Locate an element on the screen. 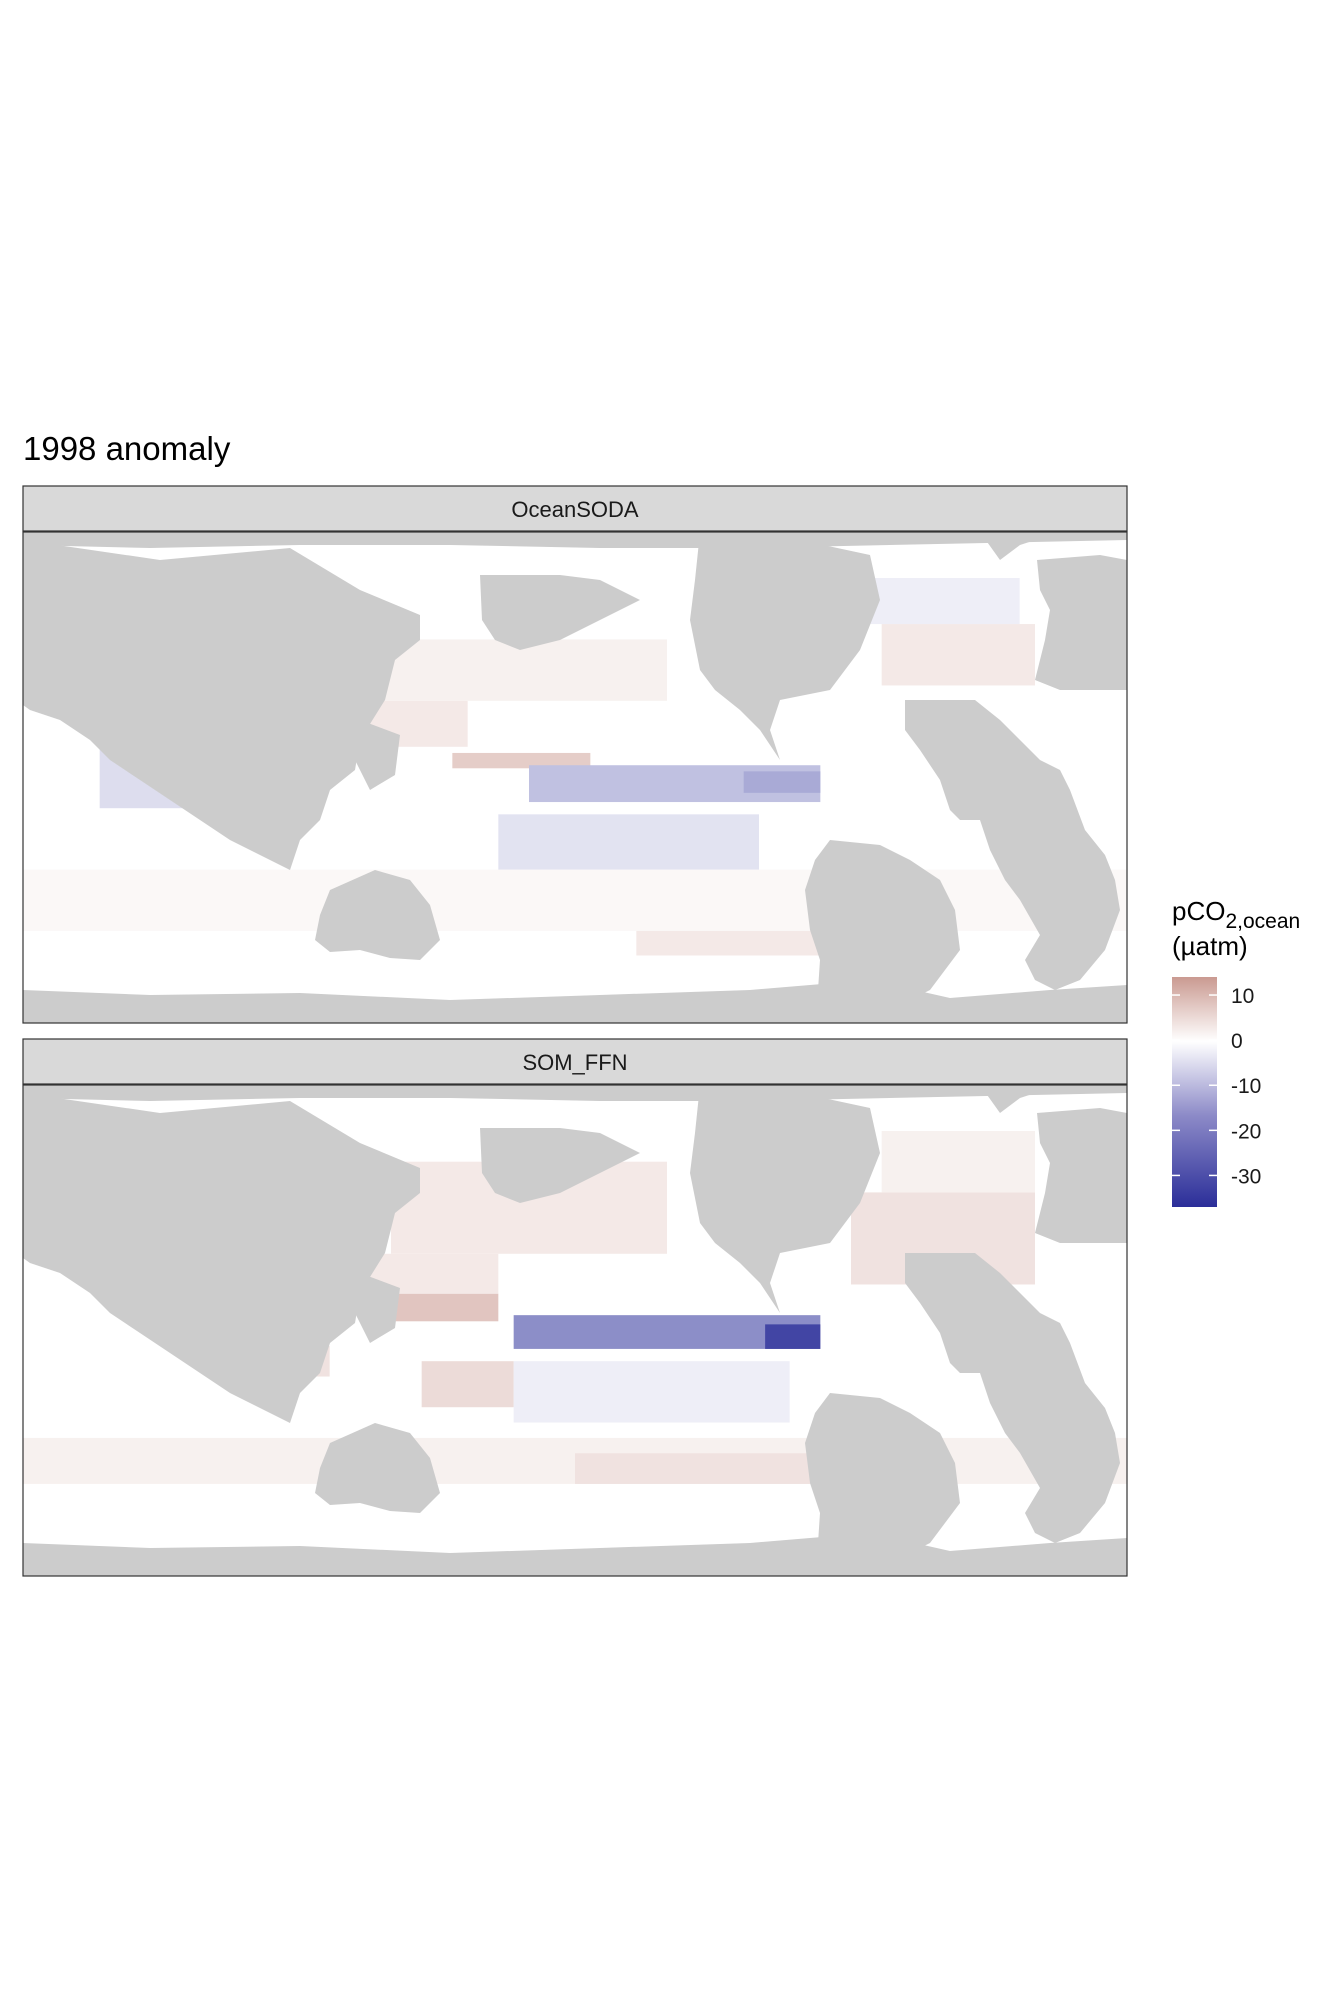 The width and height of the screenshot is (1344, 2016). colorbar-ticks: 10 0 -10 -20 -30 is located at coordinates (1216, 1086).